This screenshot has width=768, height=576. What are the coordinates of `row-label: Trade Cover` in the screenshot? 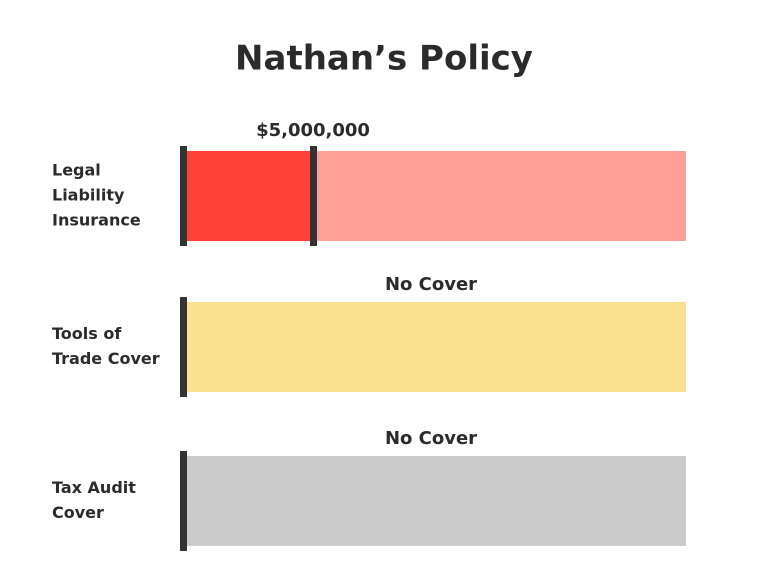 It's located at (106, 358).